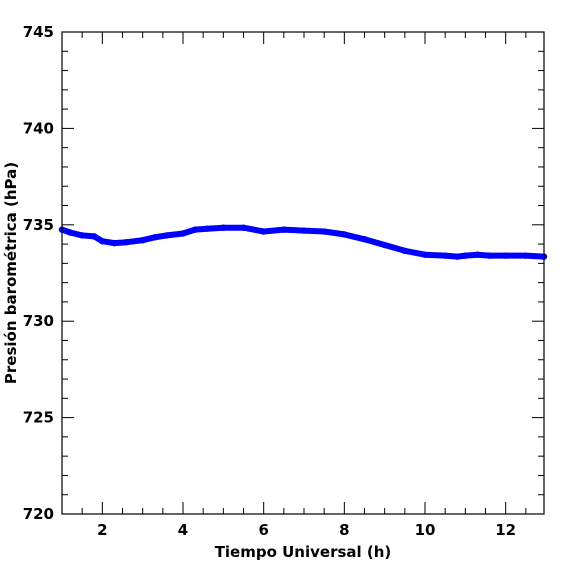 This screenshot has width=574, height=574. Describe the element at coordinates (303, 552) in the screenshot. I see `x-axis-title: Tiempo Universal (h)` at that location.